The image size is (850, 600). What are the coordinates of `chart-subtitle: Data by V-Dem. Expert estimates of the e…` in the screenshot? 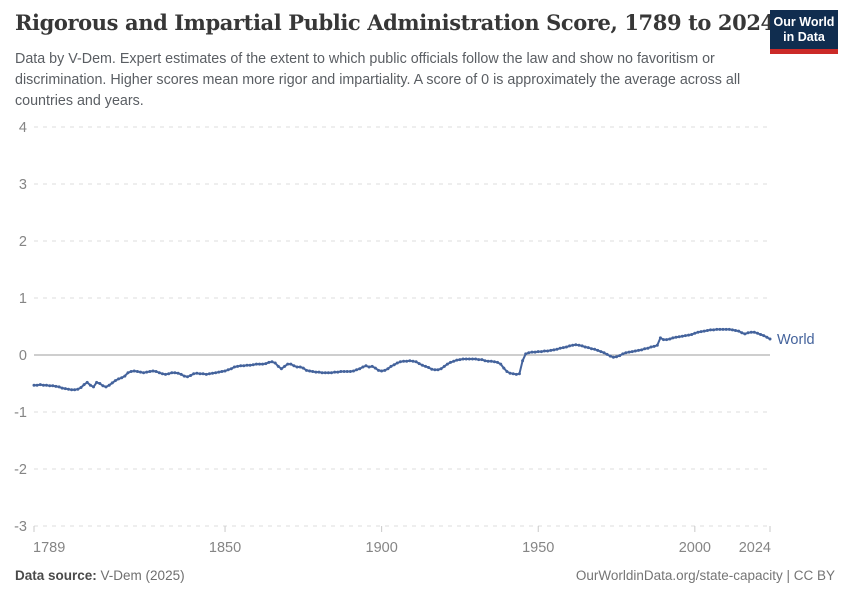 It's located at (378, 80).